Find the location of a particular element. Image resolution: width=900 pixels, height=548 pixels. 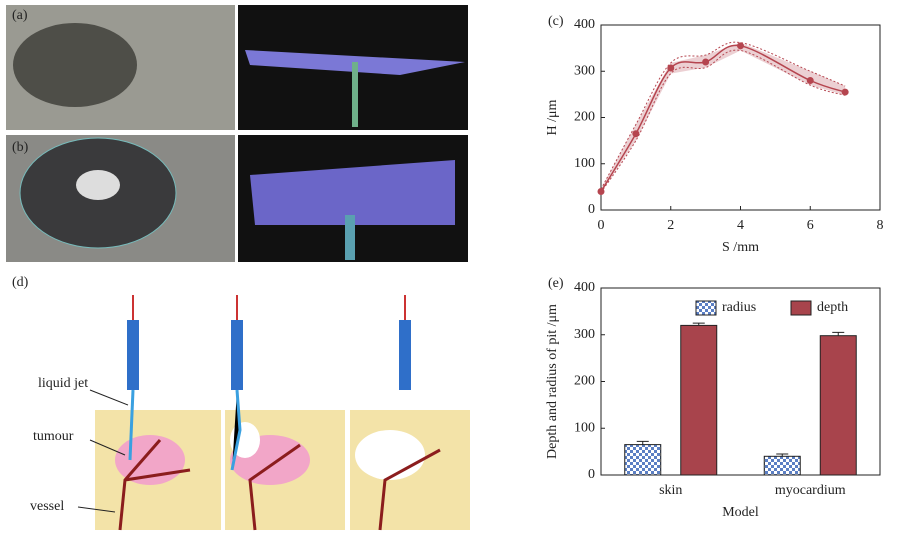

fit-line is located at coordinates (723, 118).